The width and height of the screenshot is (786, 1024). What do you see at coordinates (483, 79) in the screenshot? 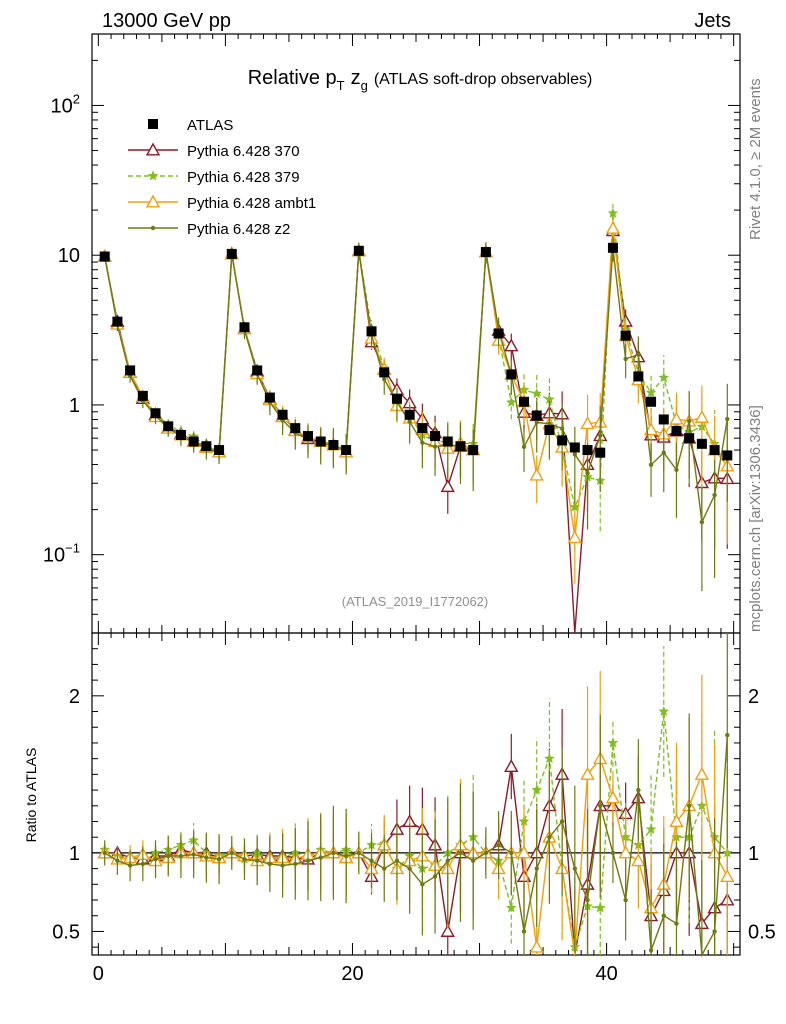
I see `title-suffix: (ATLAS soft-drop observables)` at bounding box center [483, 79].